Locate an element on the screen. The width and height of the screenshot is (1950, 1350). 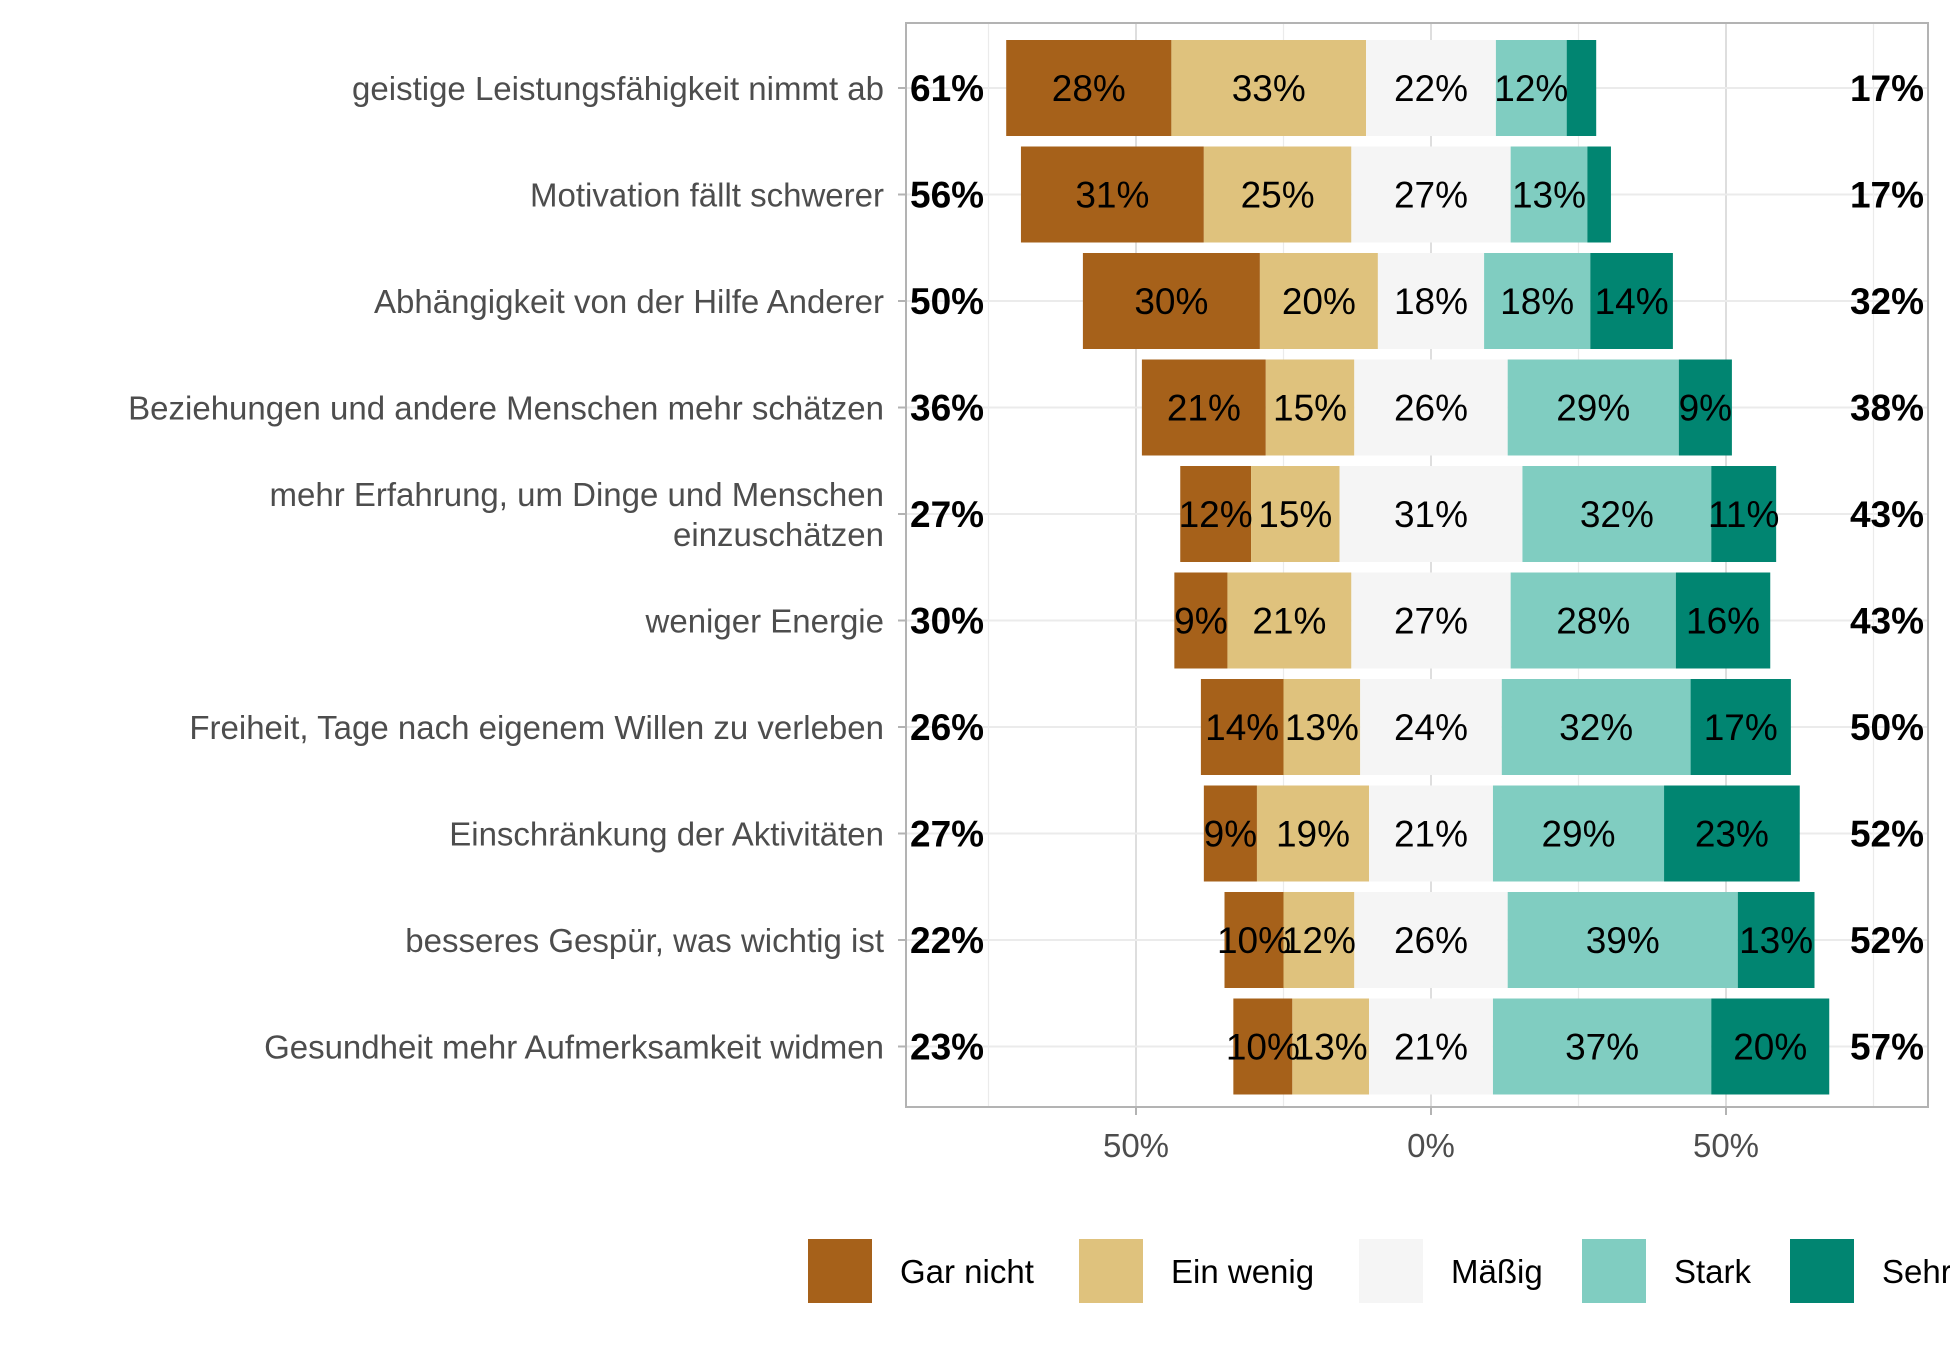
segment-label: 25% is located at coordinates (1278, 195).